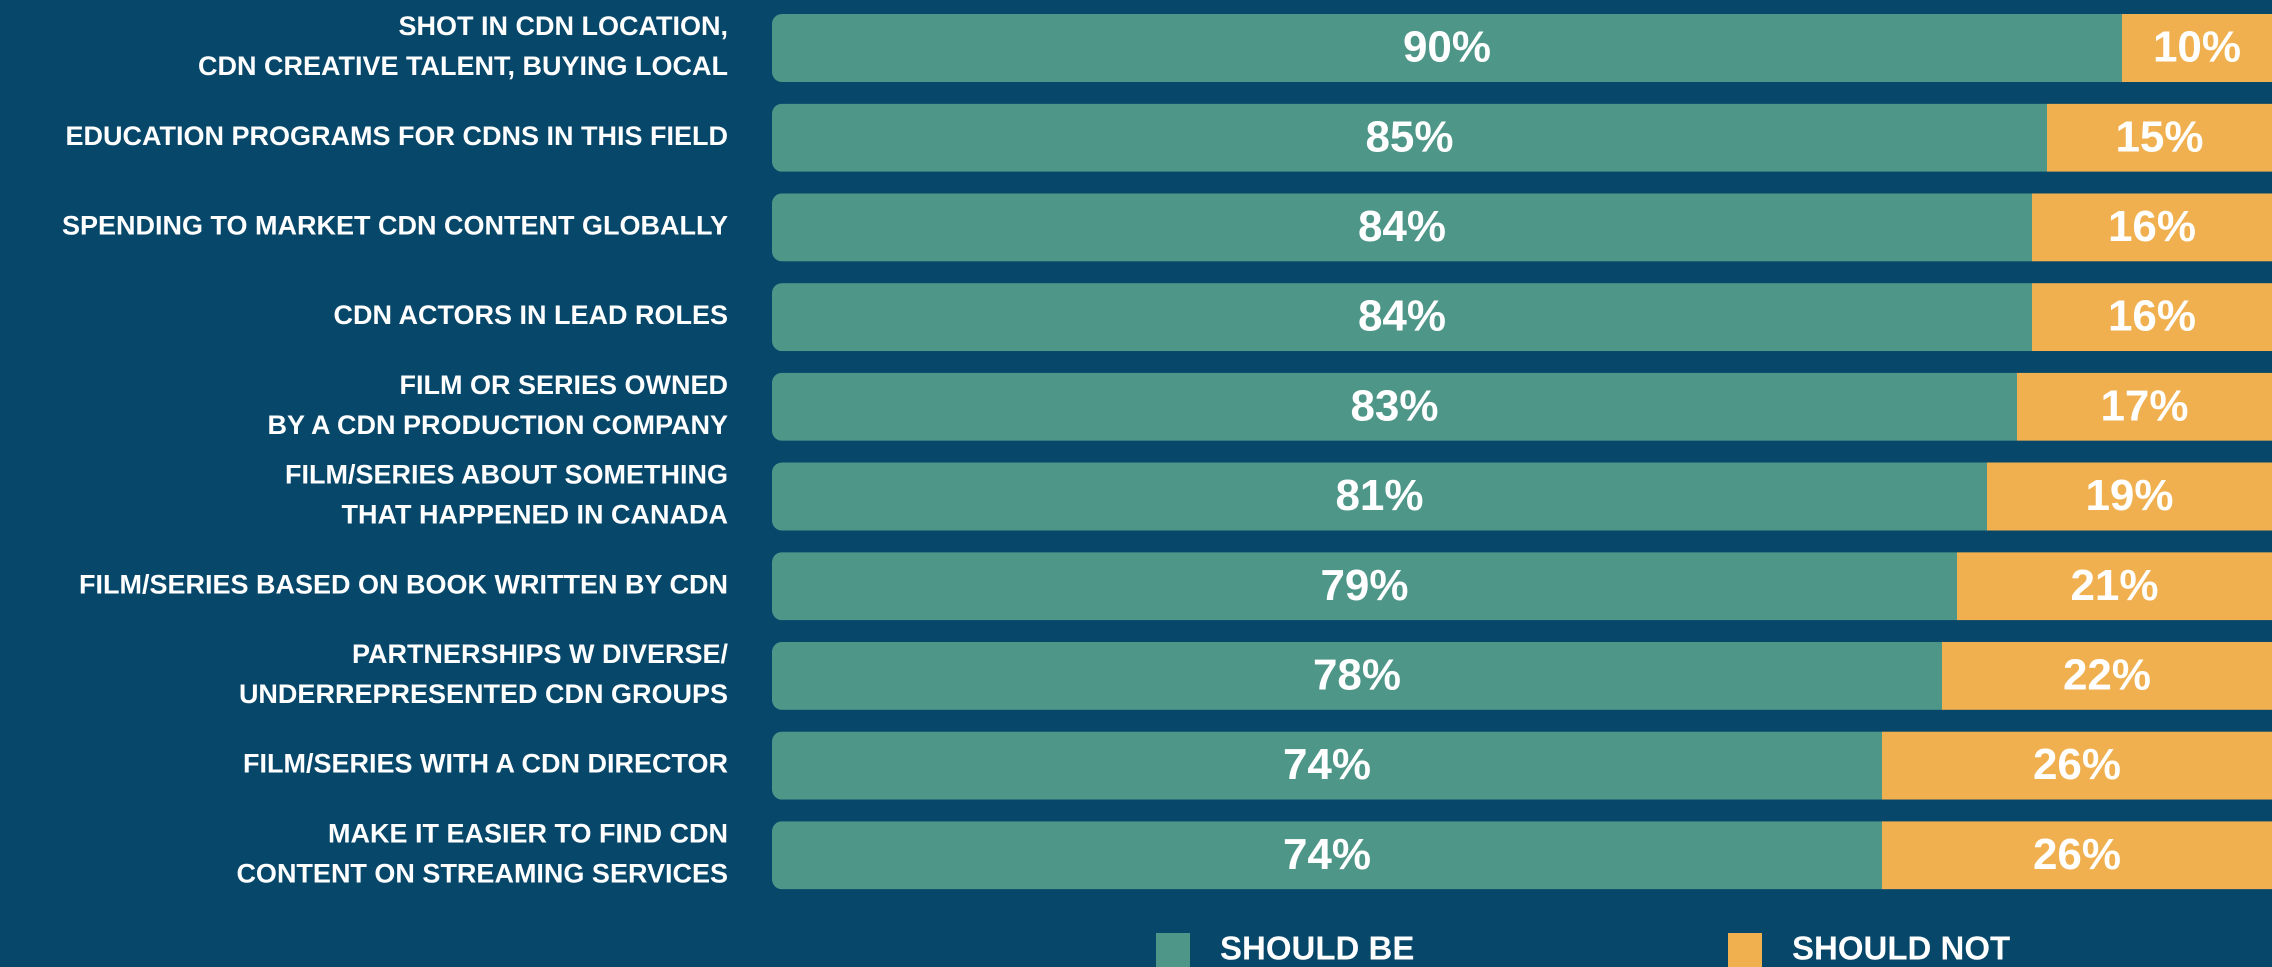 The width and height of the screenshot is (2272, 967). I want to click on value-label: 21%, so click(2114, 585).